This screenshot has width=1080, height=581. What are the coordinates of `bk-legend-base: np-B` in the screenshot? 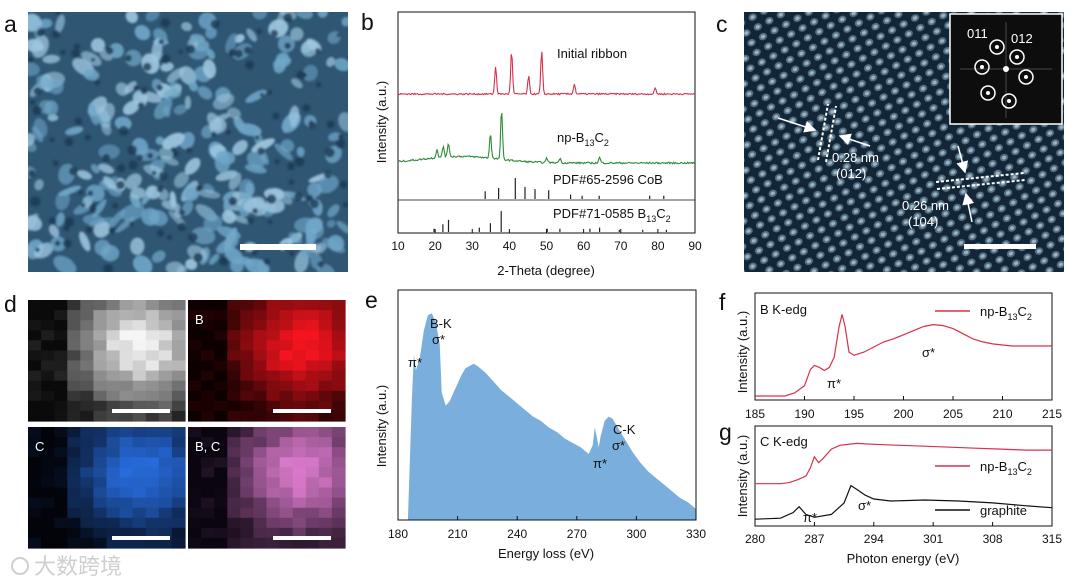 It's located at (993, 311).